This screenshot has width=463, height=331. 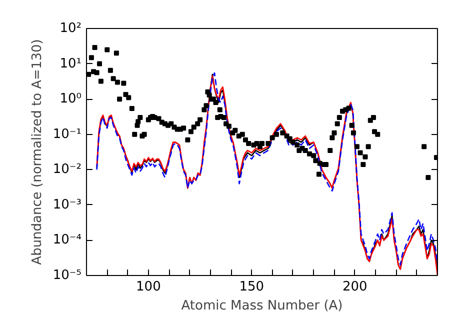 I want to click on y-tick-label: 10¹, so click(x=71, y=64).